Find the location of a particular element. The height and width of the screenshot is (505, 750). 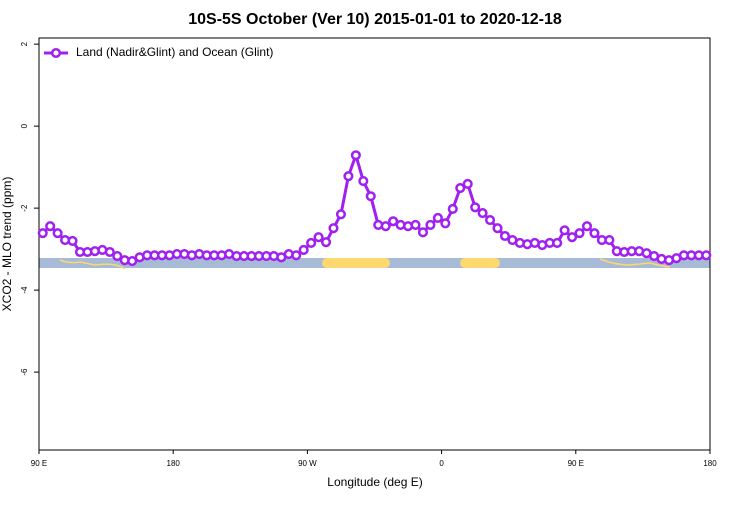

y-tick-label: -6 is located at coordinates (24, 372).